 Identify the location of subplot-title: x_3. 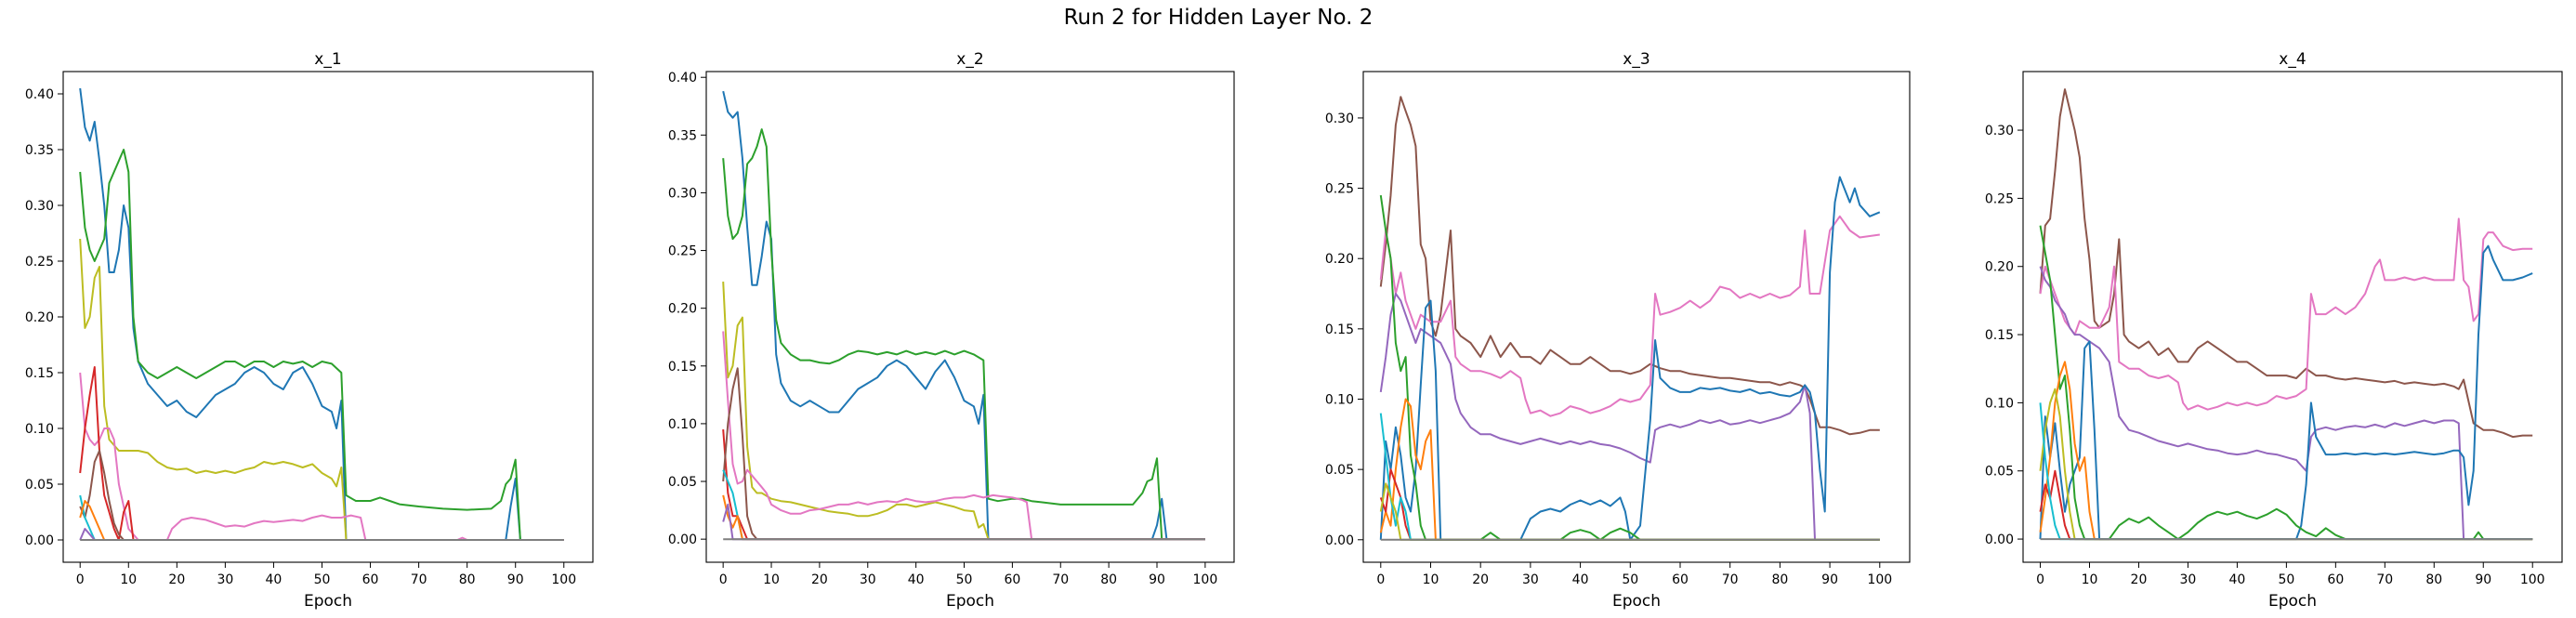
(1636, 59).